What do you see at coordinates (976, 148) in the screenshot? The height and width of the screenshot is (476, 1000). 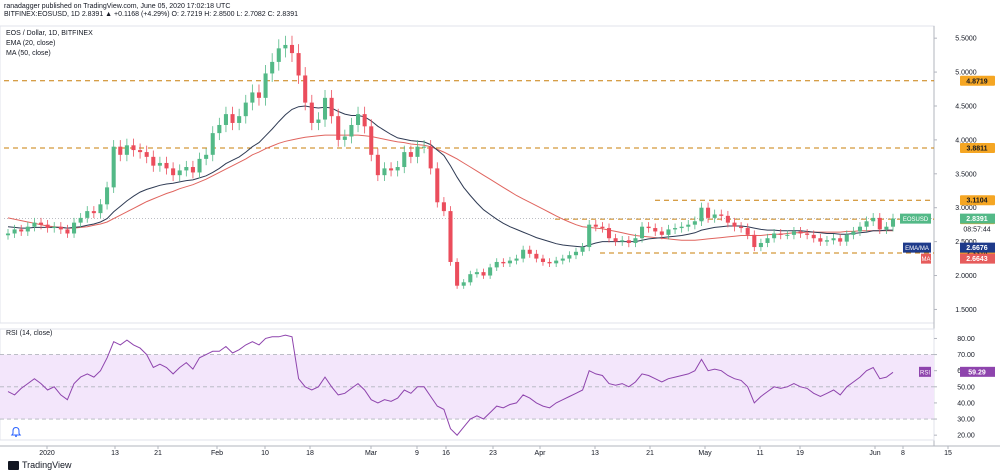 I see `level-badge-label: 3.8811` at bounding box center [976, 148].